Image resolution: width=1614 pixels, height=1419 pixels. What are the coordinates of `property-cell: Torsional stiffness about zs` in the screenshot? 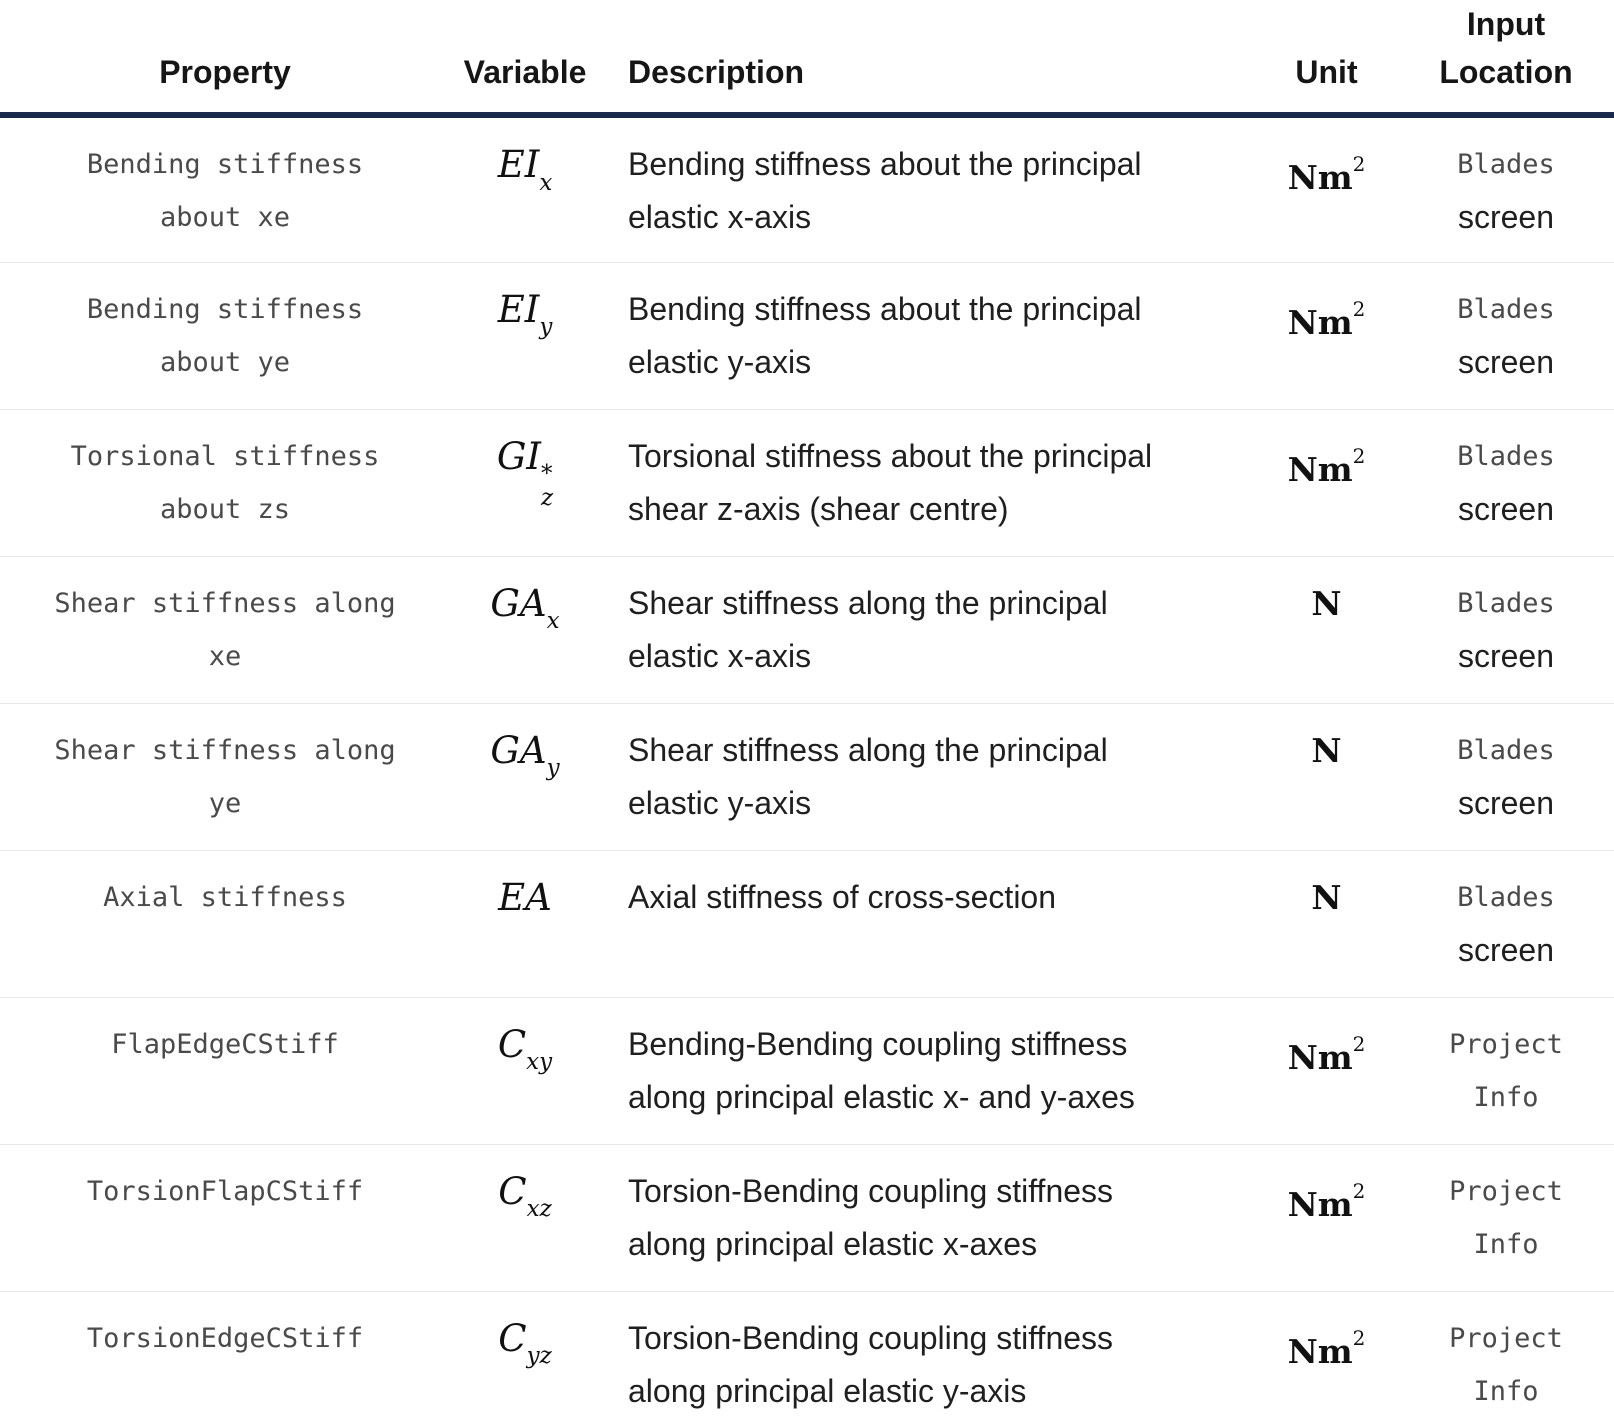 It's located at (225, 482).